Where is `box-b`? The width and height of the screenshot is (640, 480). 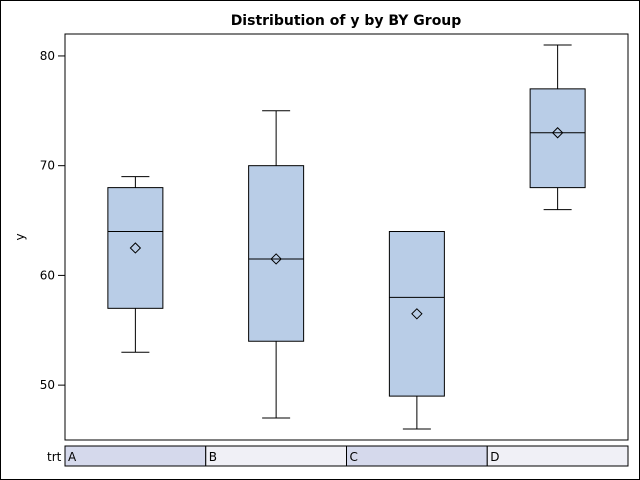 box-b is located at coordinates (276, 264).